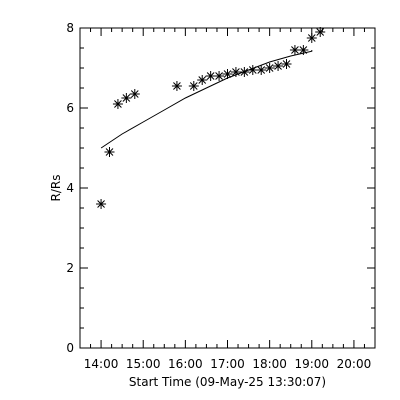  Describe the element at coordinates (70, 188) in the screenshot. I see `y-tick-label: 4` at that location.